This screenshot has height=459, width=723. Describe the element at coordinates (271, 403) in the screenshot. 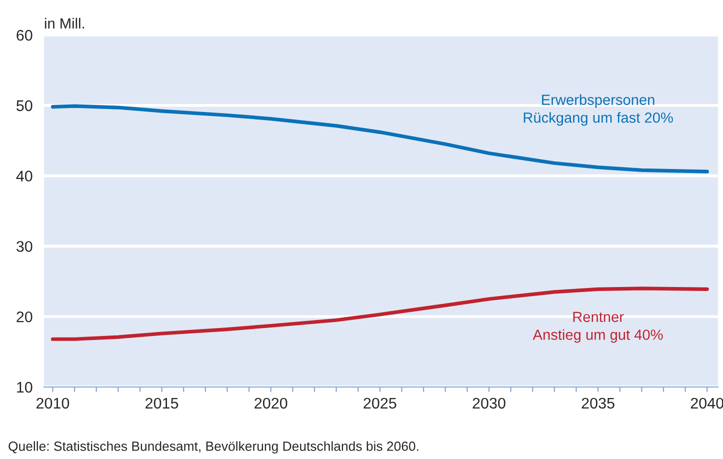

I see `x-tick-label: 2020` at that location.